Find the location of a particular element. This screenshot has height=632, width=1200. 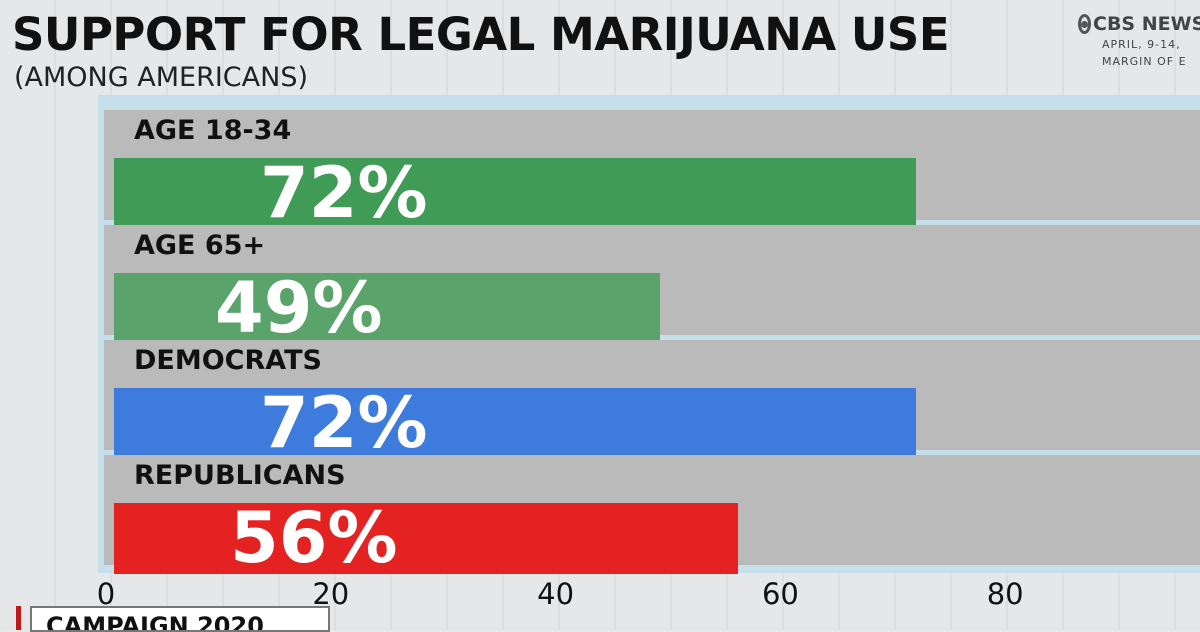

brand-name: CBS NEWS is located at coordinates (1146, 24).